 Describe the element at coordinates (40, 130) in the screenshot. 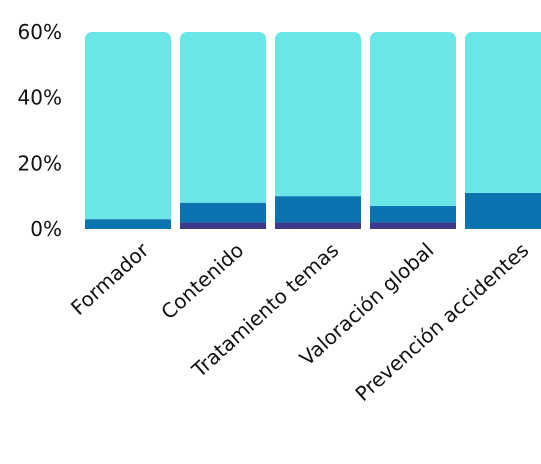

I see `y-axis: 0% 20% 40% 60%` at that location.